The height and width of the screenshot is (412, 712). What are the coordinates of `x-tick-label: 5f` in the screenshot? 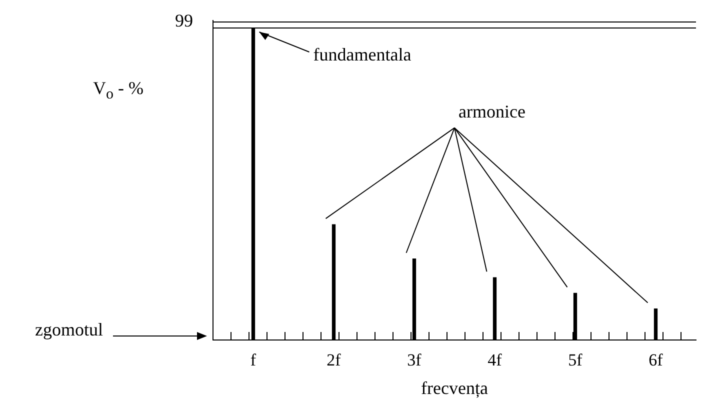 It's located at (575, 360).